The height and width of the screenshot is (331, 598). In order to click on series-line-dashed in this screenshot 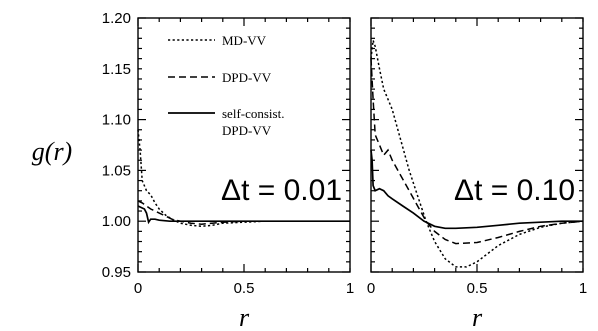, I will do `click(243, 212)`.